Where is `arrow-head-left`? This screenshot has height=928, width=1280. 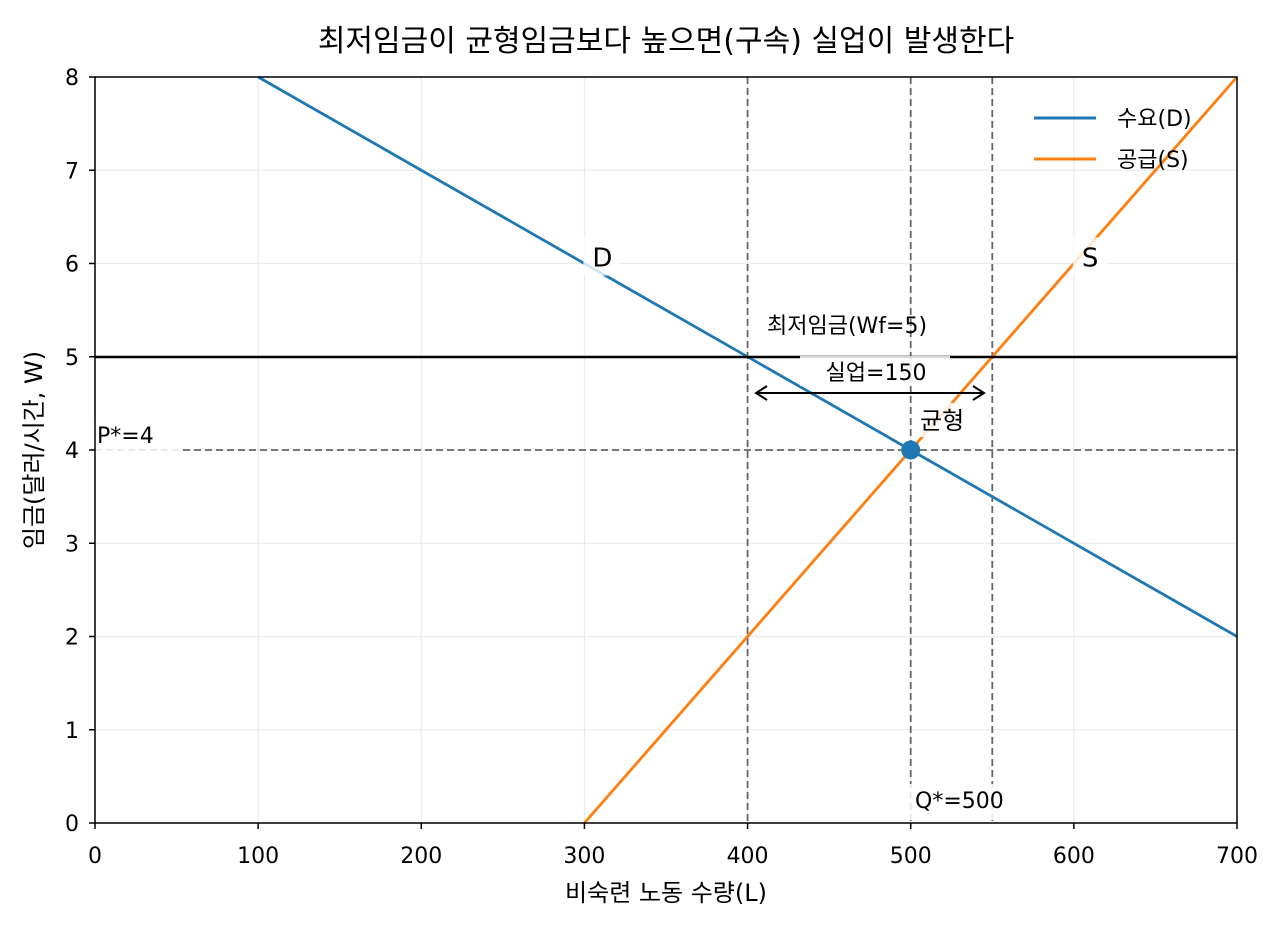
arrow-head-left is located at coordinates (761, 393).